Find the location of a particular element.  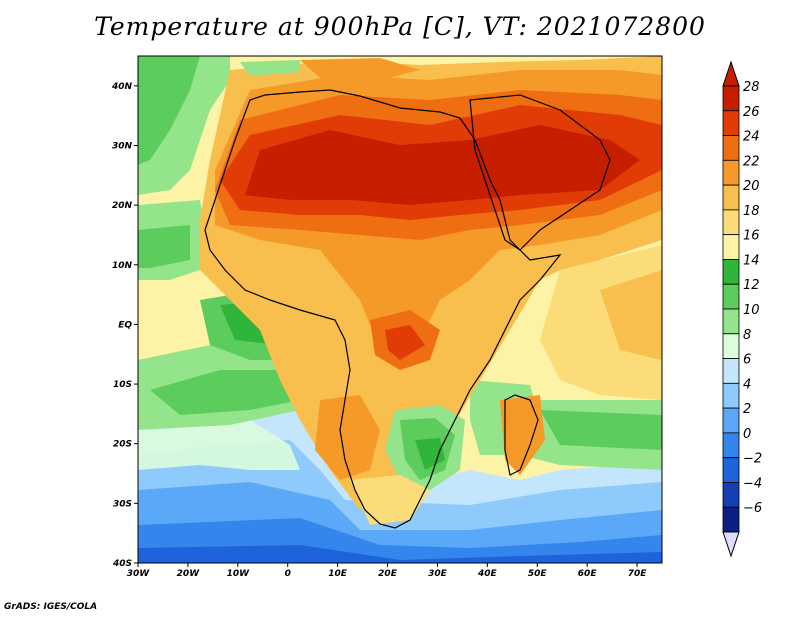

colorbar-label: 24 is located at coordinates (751, 137).